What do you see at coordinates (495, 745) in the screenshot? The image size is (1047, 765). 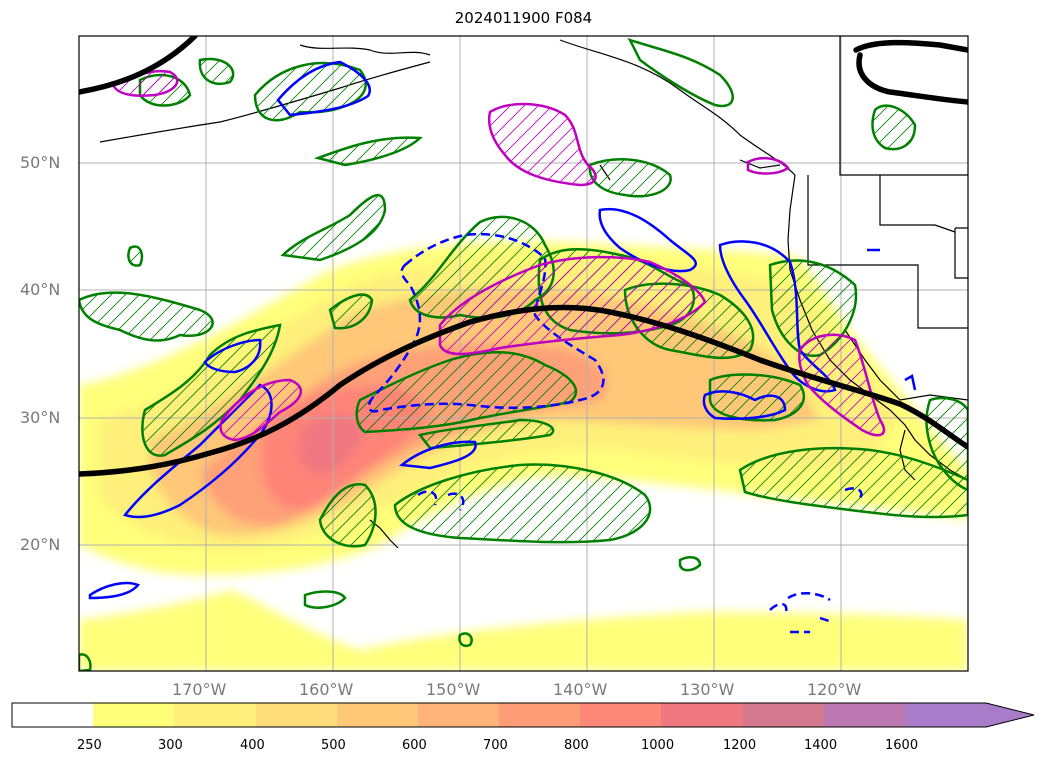 I see `colorbar-tick-700: 700` at bounding box center [495, 745].